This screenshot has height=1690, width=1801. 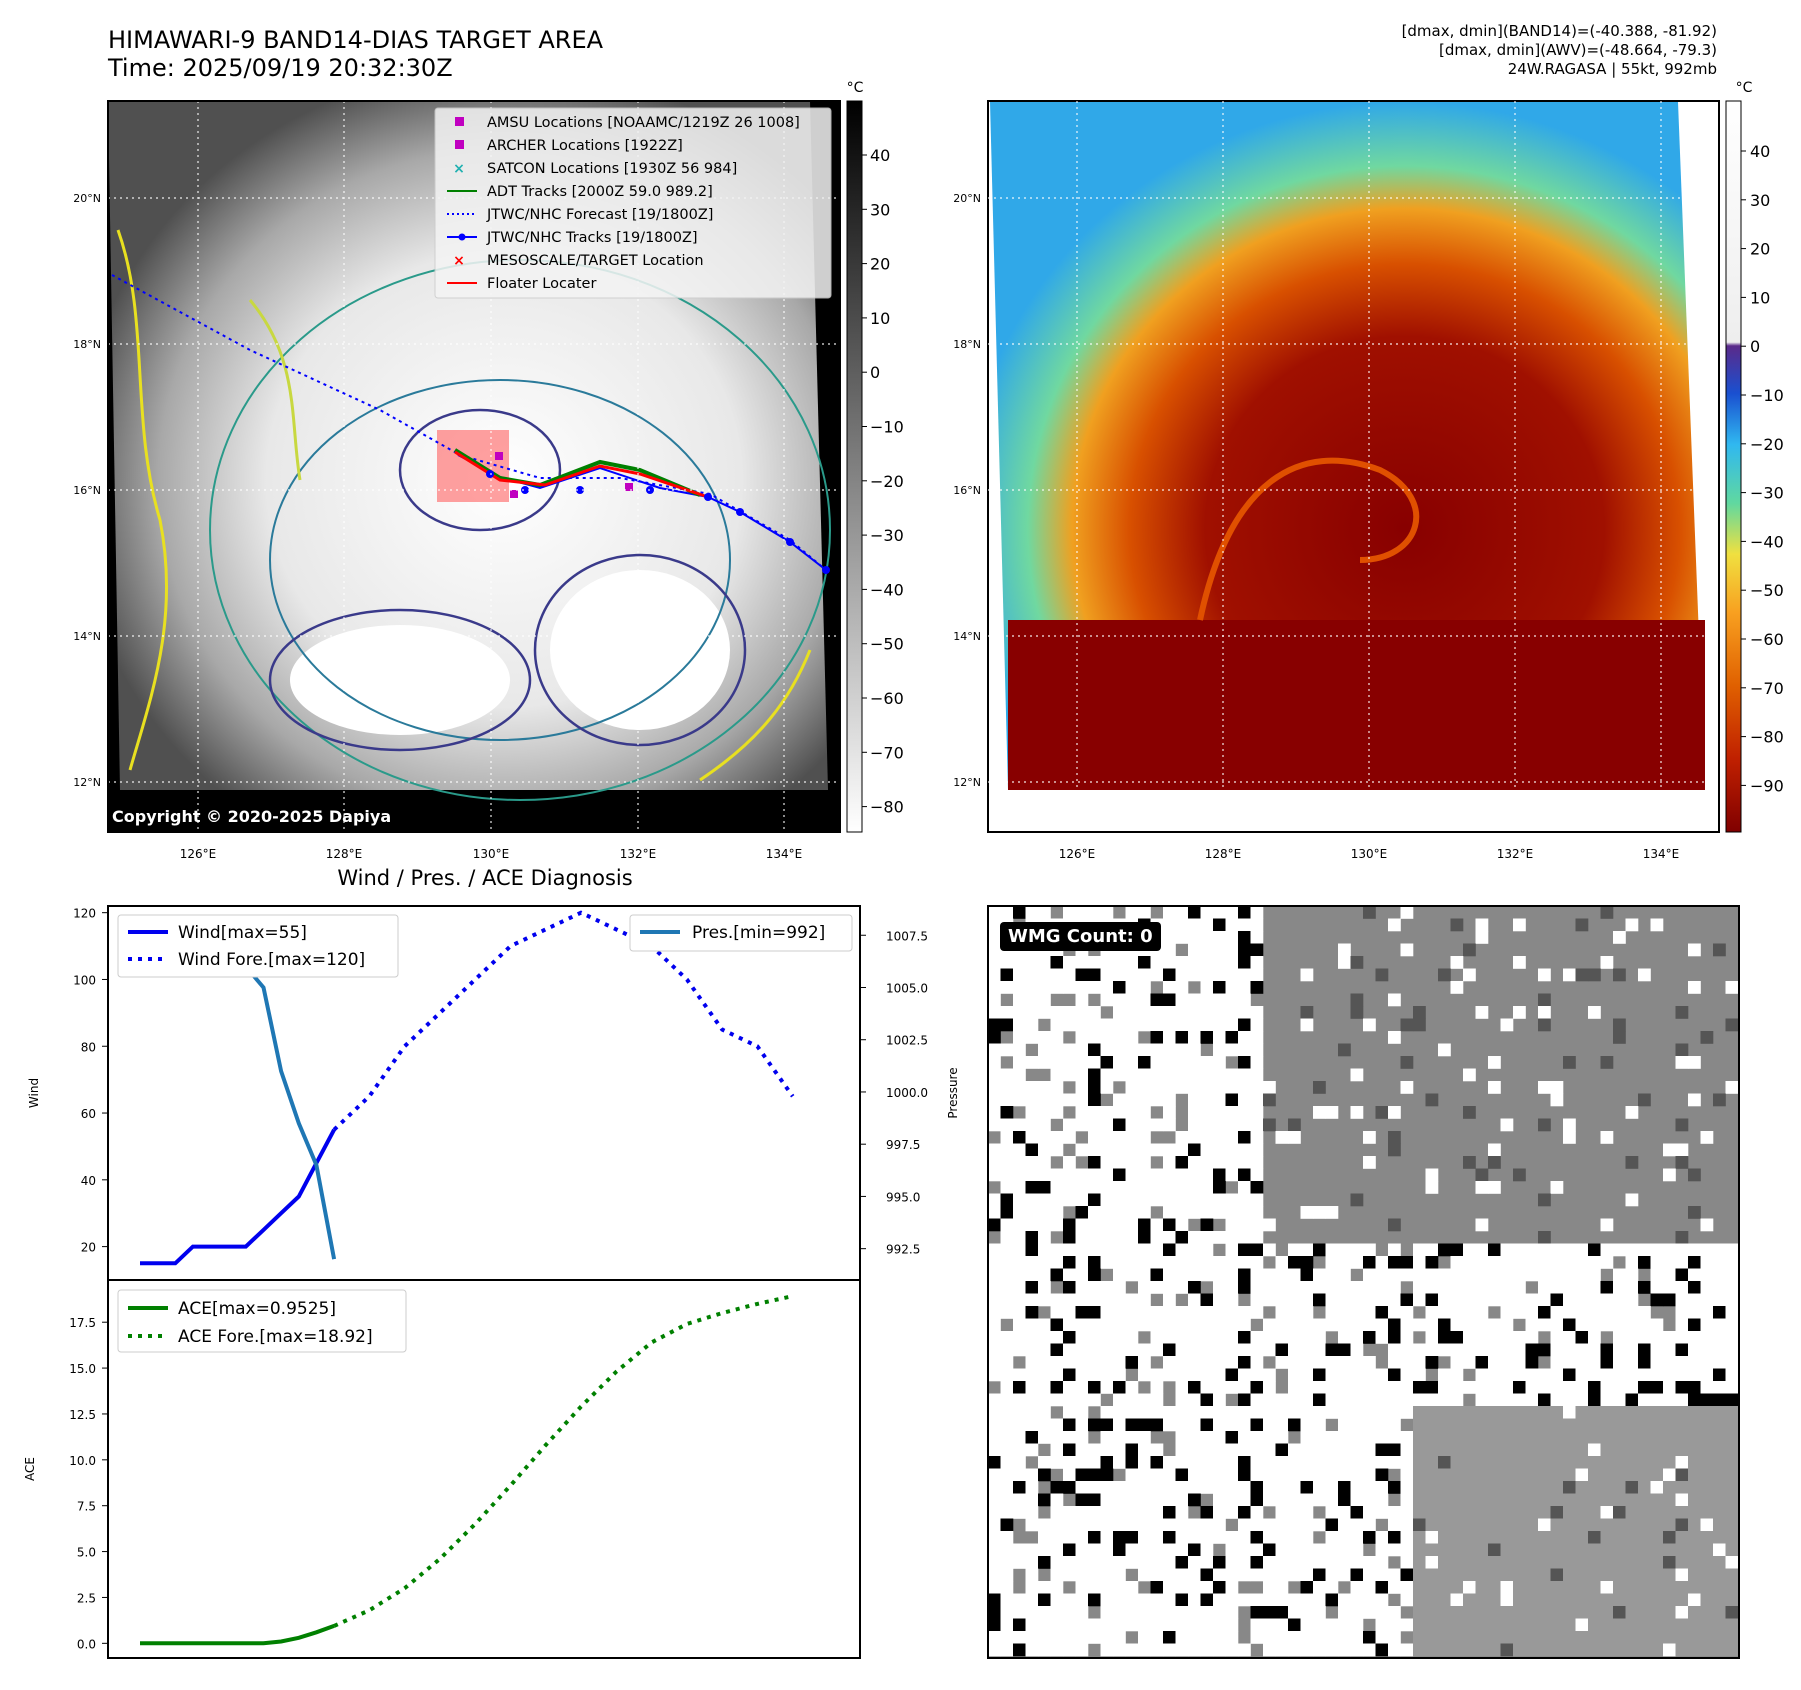 What do you see at coordinates (257, 1309) in the screenshot?
I see `ace-legend-label: ACE[max=0.9525]` at bounding box center [257, 1309].